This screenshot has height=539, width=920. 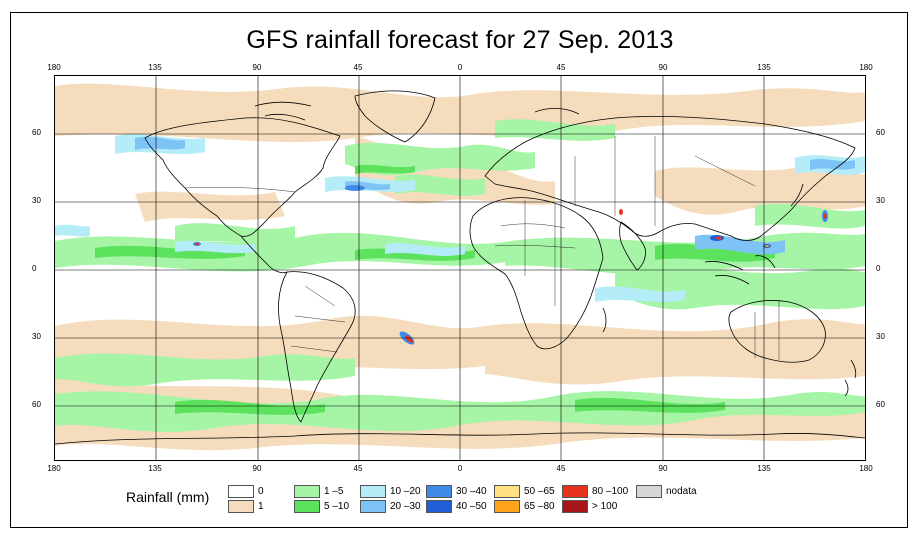 What do you see at coordinates (460, 67) in the screenshot?
I see `lon-tick-top: 0` at bounding box center [460, 67].